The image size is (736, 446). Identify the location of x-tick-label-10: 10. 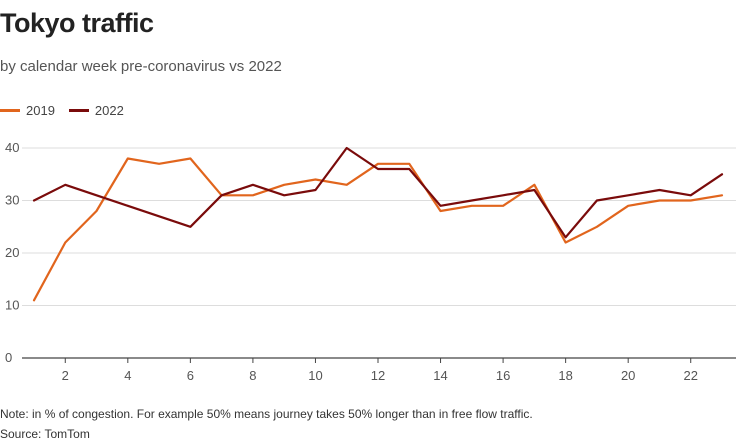
(315, 375).